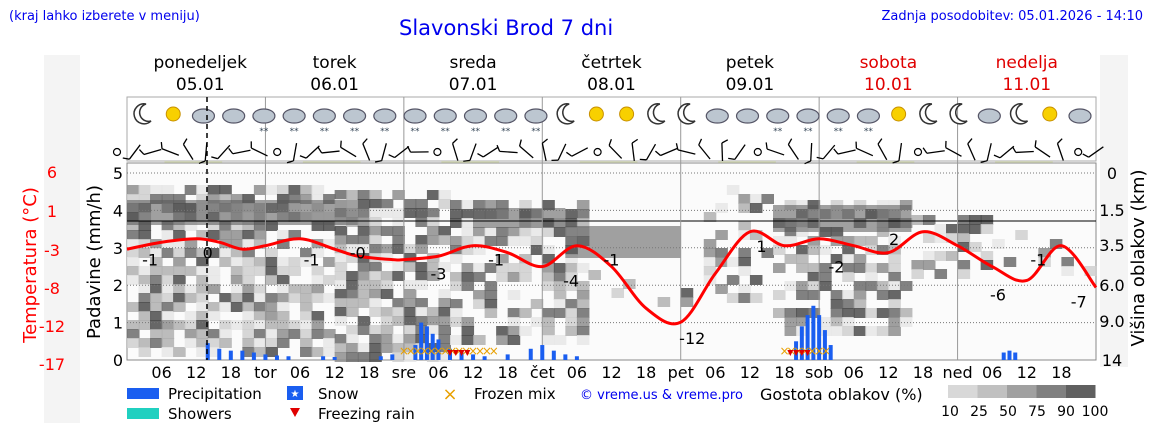  What do you see at coordinates (52, 288) in the screenshot?
I see `temp-tick: -8` at bounding box center [52, 288].